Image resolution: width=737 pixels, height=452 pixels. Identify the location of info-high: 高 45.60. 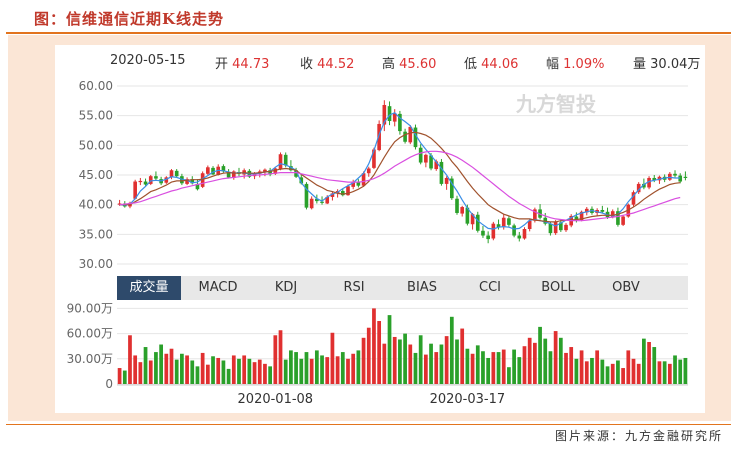
(409, 64).